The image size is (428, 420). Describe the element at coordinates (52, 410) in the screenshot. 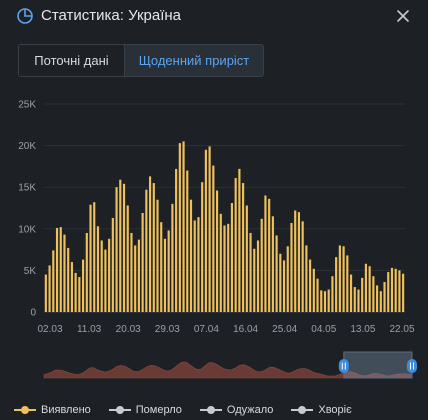

I see `legend-item-detected: Виявлено` at that location.